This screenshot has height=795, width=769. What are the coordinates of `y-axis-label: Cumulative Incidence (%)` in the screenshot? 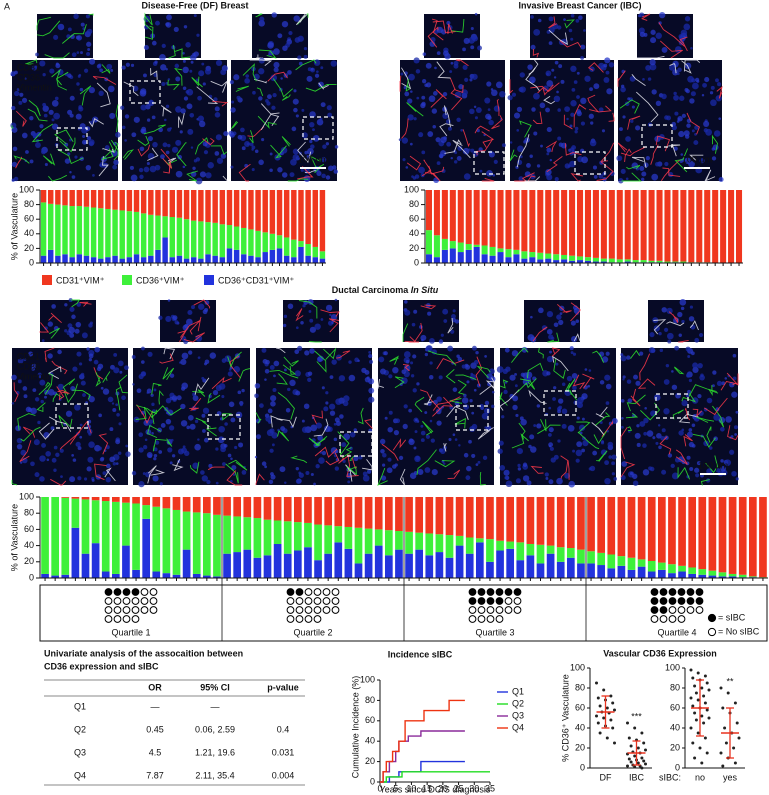 It's located at (355, 727).